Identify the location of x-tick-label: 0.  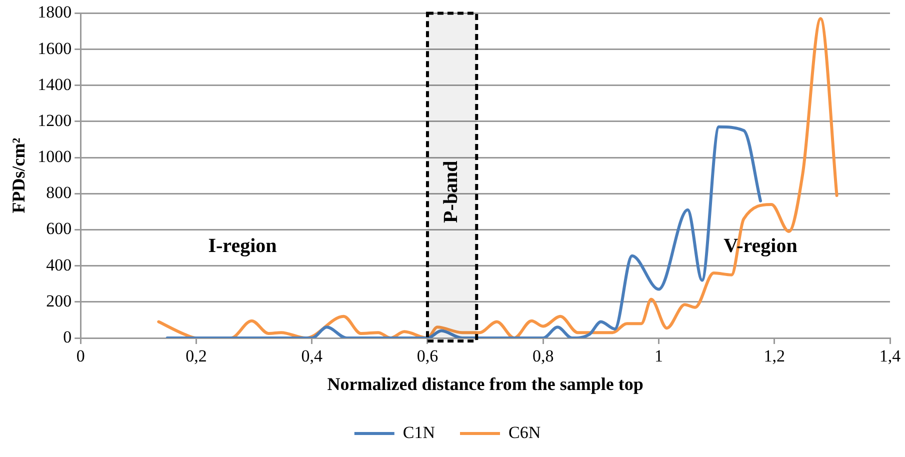
(80, 356).